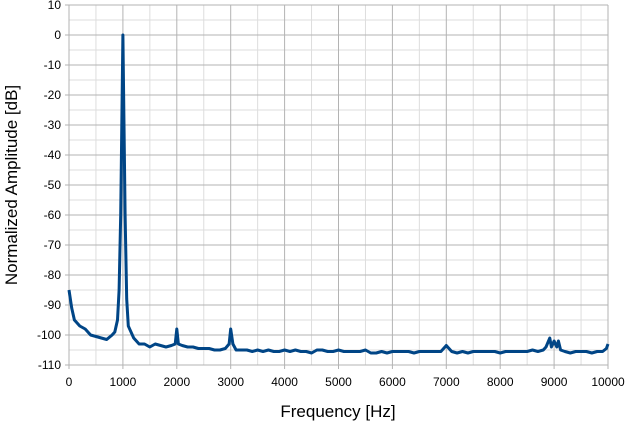 The width and height of the screenshot is (625, 422). I want to click on y-tick-label: 10, so click(55, 6).